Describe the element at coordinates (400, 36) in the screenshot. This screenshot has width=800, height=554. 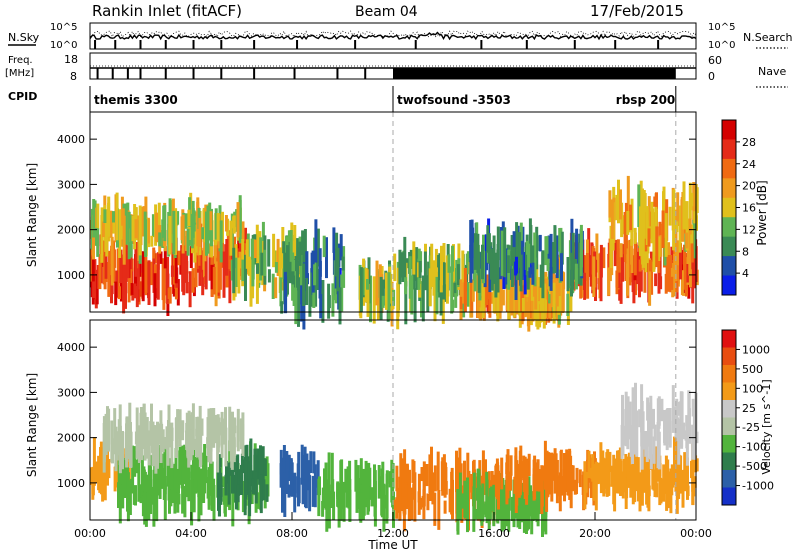
I see `noise-panel: N.Sky 10^5 10^0 10^5 10^0 N.Search` at that location.